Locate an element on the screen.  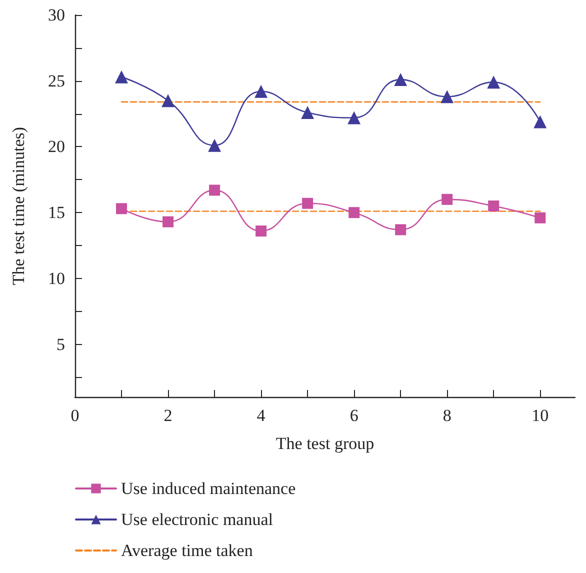
y-tick-label: 20 is located at coordinates (56, 146).